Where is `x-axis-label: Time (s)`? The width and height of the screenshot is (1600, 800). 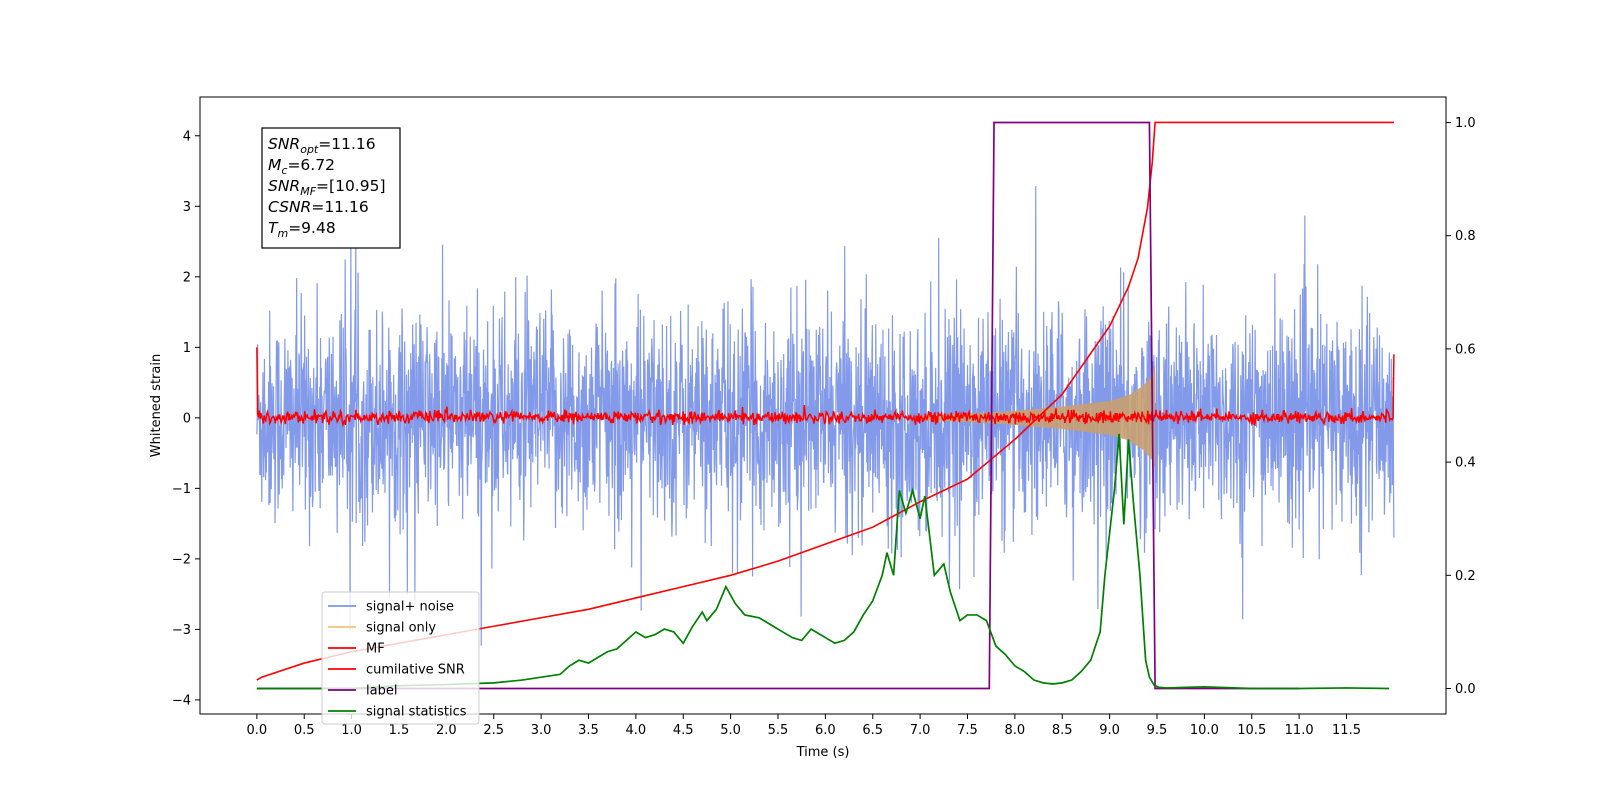
x-axis-label: Time (s) is located at coordinates (823, 752).